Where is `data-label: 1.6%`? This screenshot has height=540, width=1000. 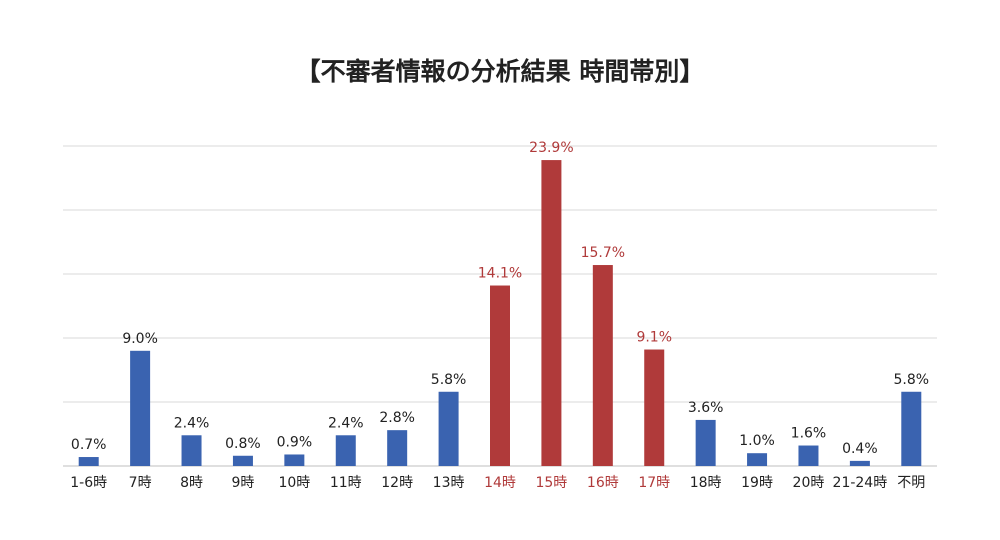
data-label: 1.6% is located at coordinates (809, 434).